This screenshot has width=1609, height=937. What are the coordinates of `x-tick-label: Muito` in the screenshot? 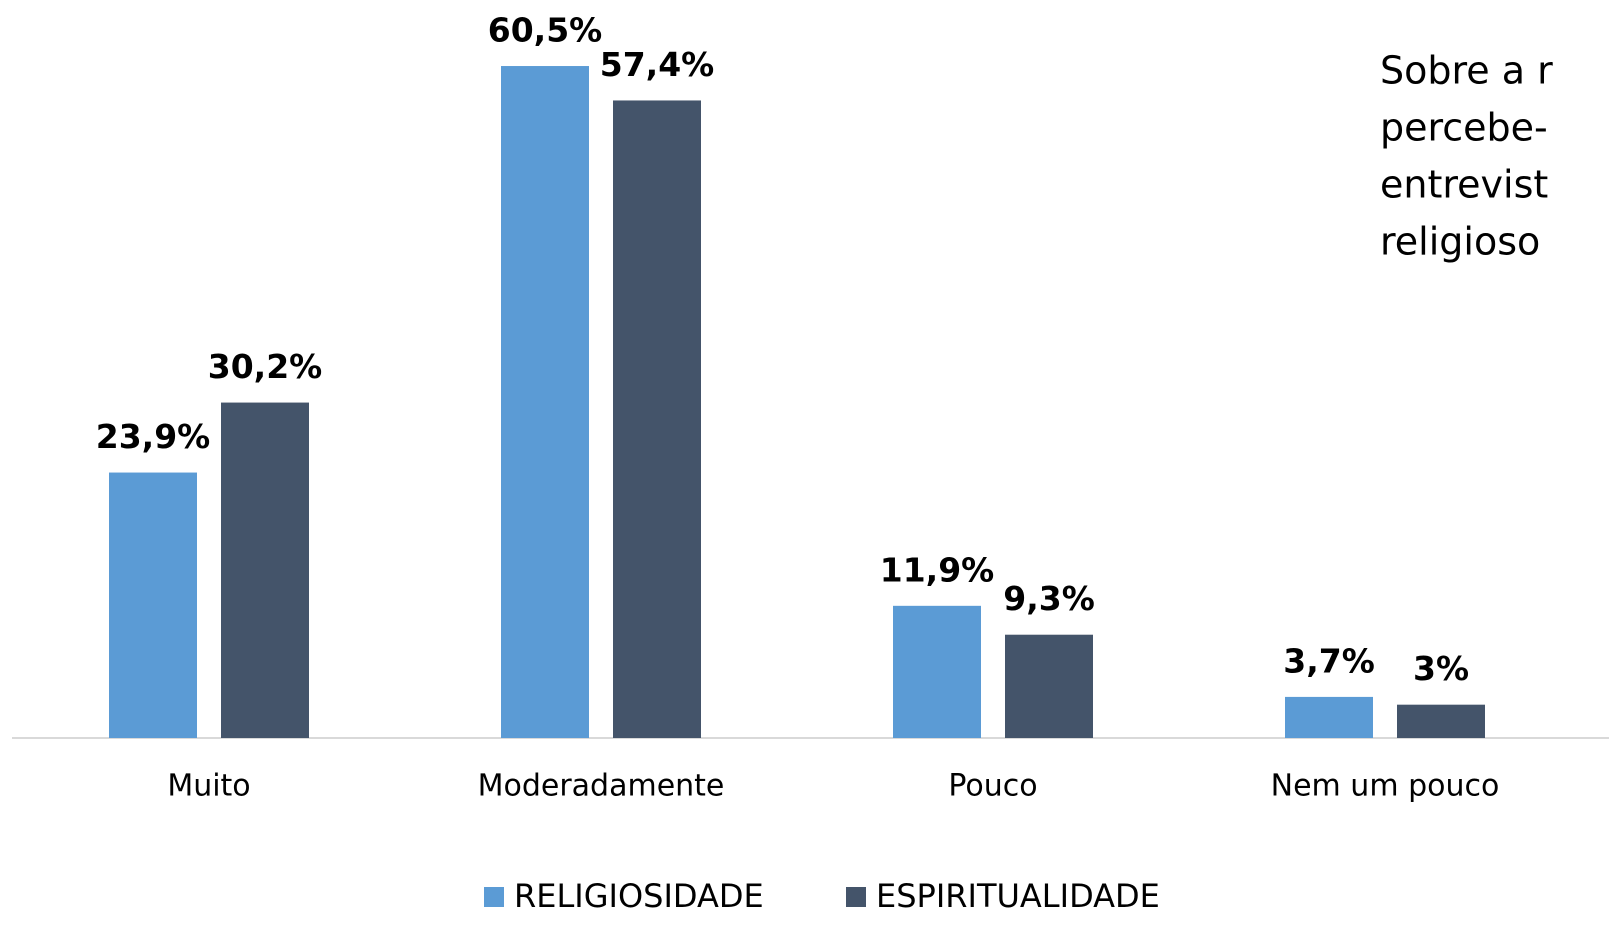 It's located at (208, 786).